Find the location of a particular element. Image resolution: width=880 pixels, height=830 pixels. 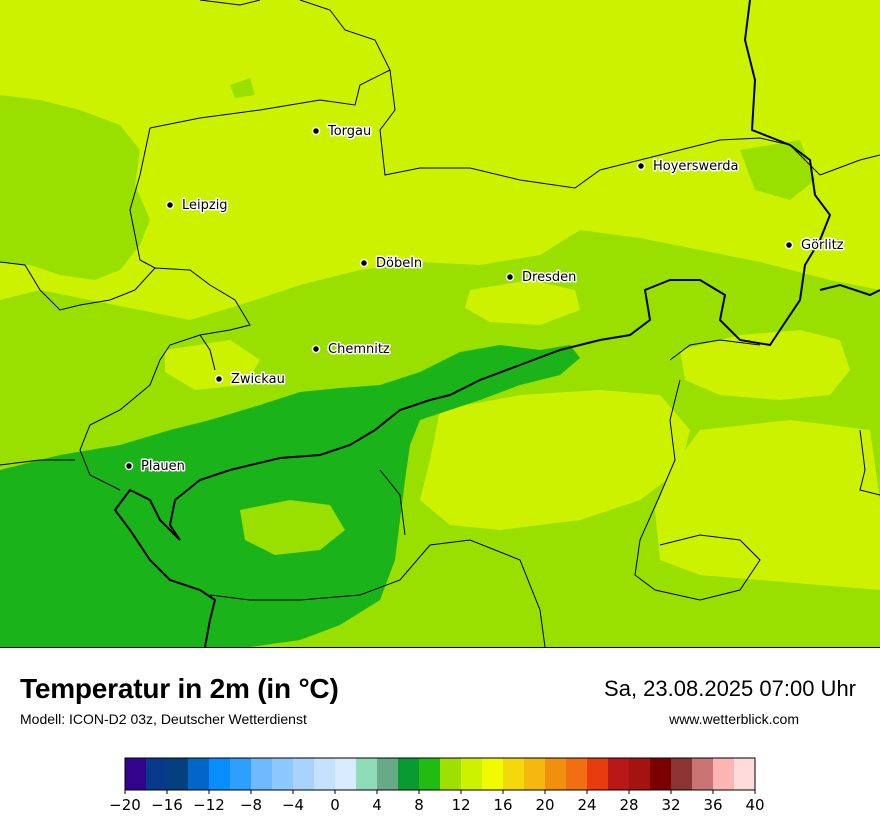

legend-frame is located at coordinates (440, 774).